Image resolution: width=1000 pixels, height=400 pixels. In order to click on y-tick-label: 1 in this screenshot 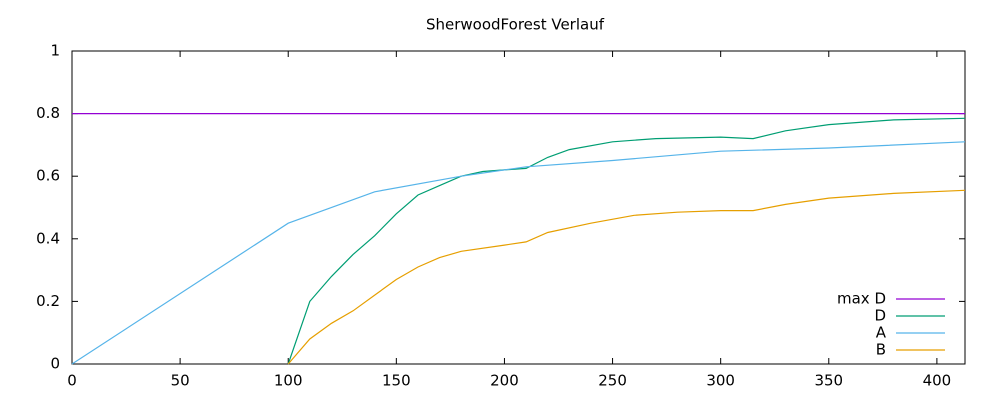, I will do `click(55, 51)`.